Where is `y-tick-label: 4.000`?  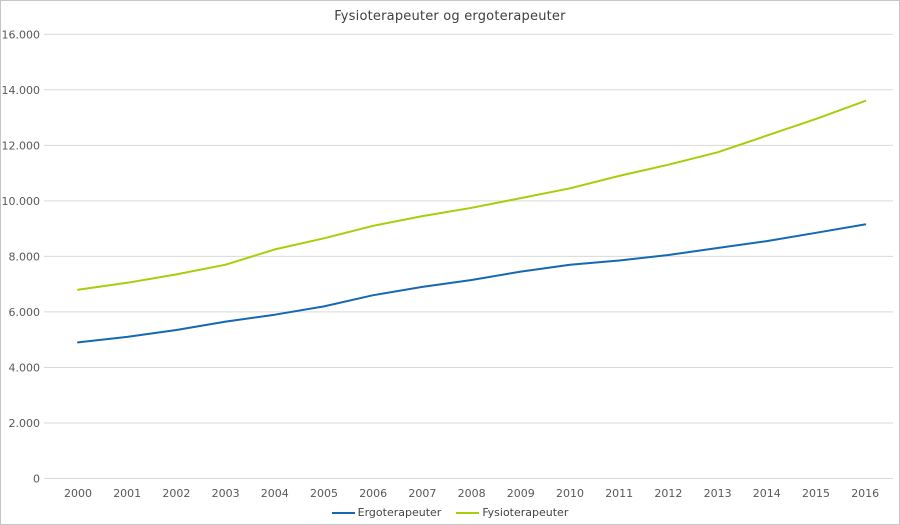 y-tick-label: 4.000 is located at coordinates (25, 367).